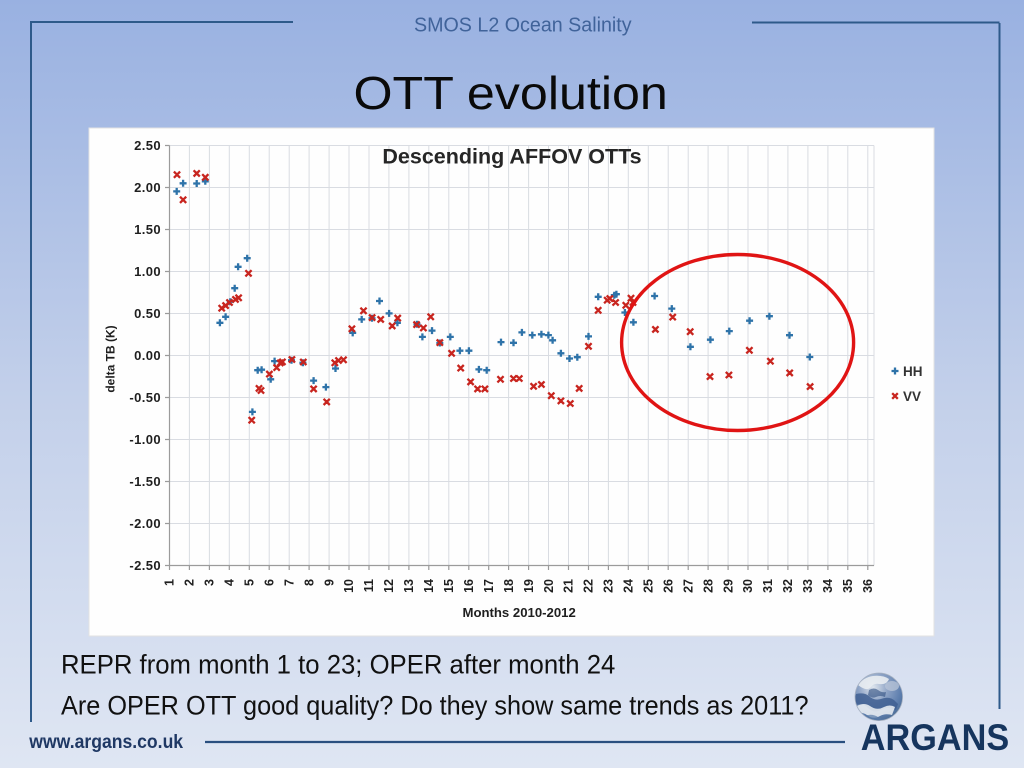 The image size is (1024, 768). I want to click on svg-text: -0.50, so click(145, 397).